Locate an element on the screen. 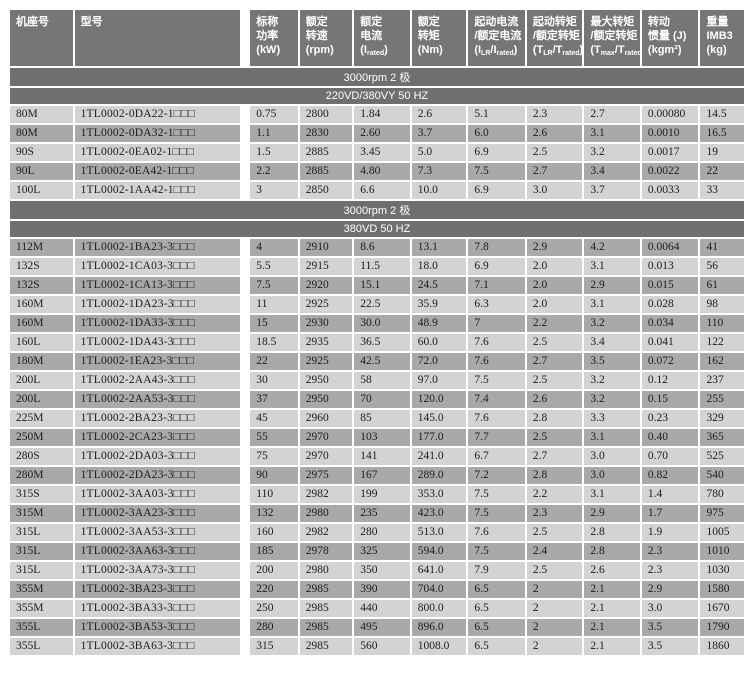  cell-max-torque-ratio: 3.3 is located at coordinates (612, 418).